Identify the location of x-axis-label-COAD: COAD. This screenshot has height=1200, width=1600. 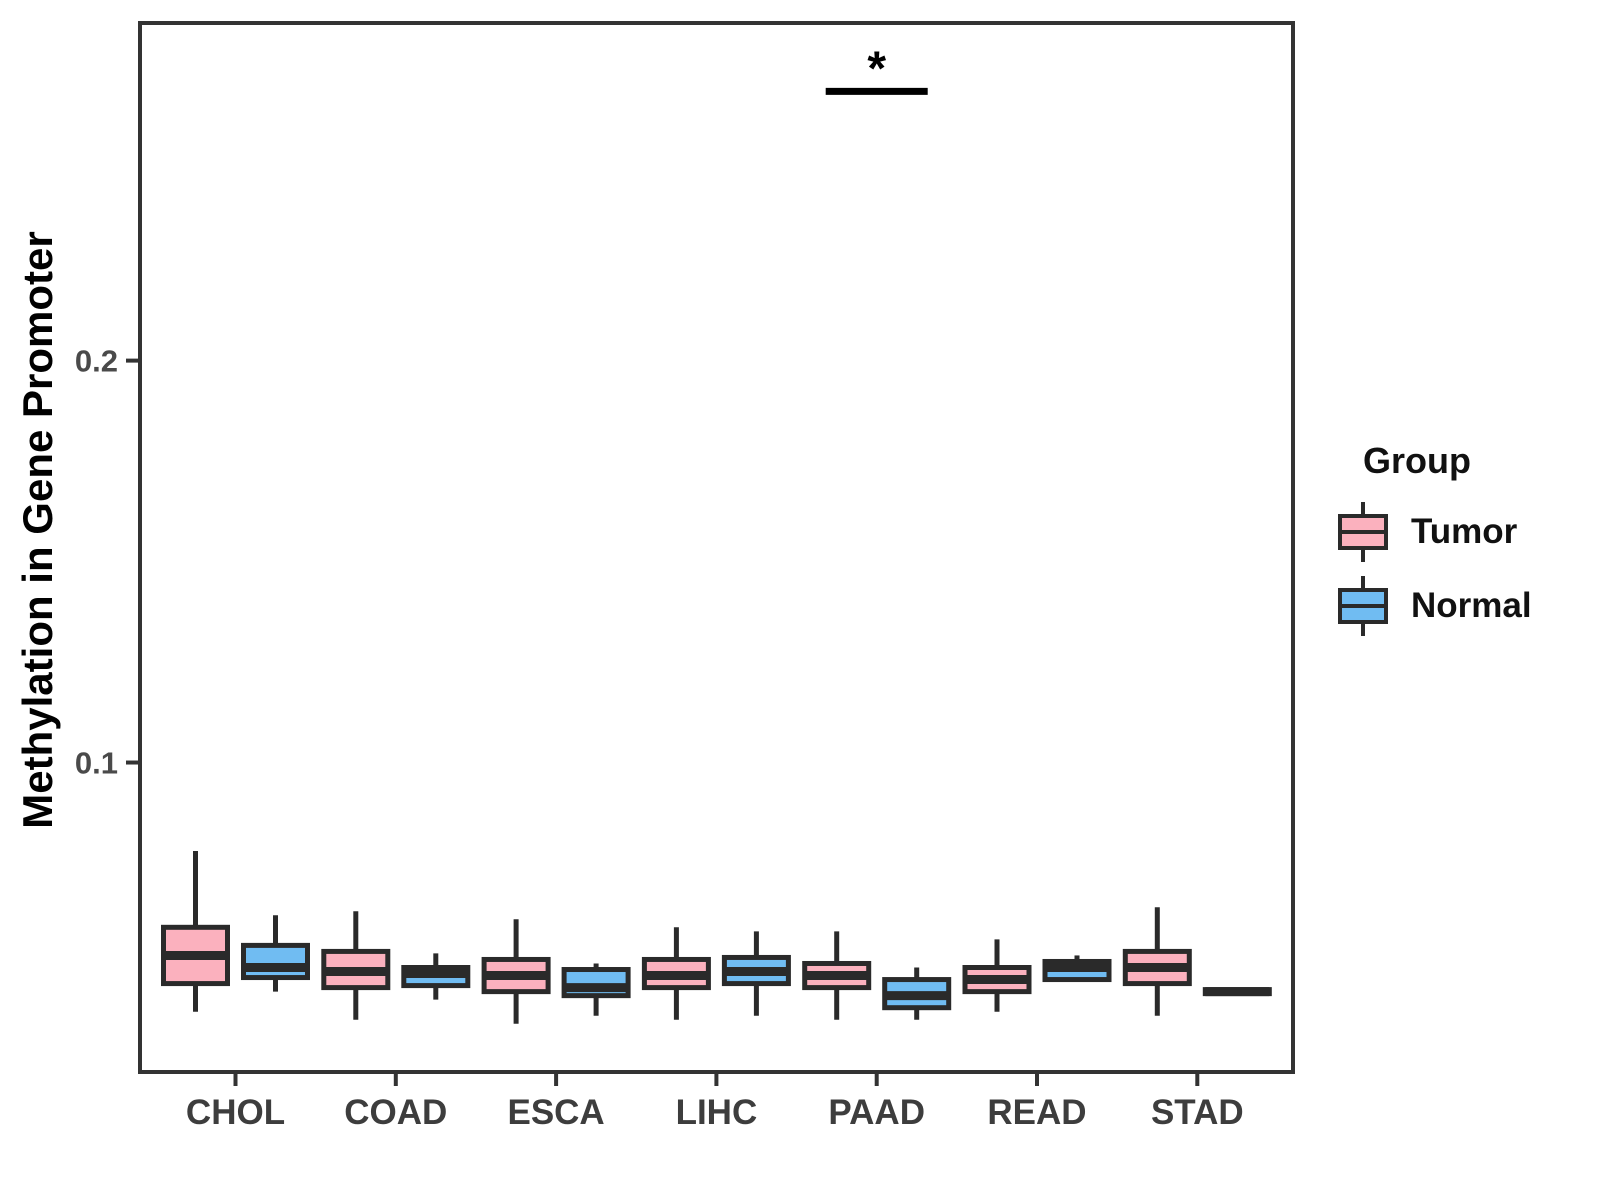
(395, 1112).